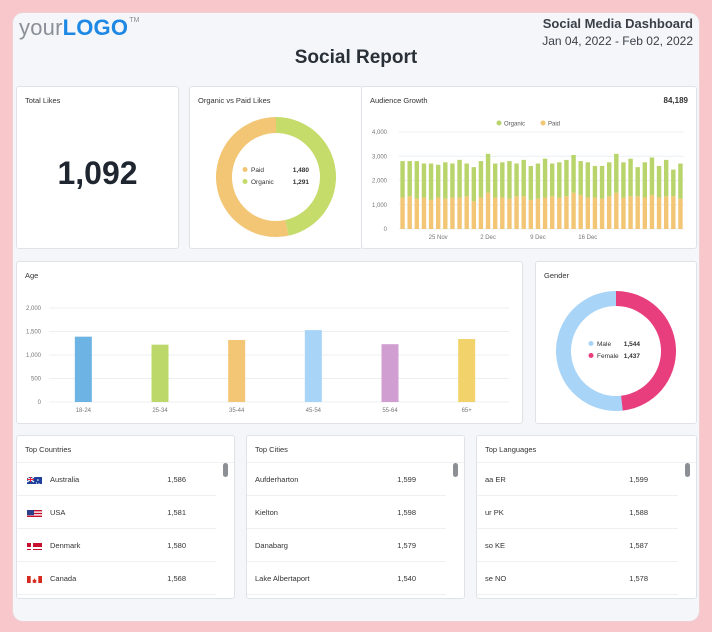 This screenshot has height=632, width=712. Describe the element at coordinates (346, 479) in the screenshot. I see `list-item: Aufderharton 1,599` at that location.